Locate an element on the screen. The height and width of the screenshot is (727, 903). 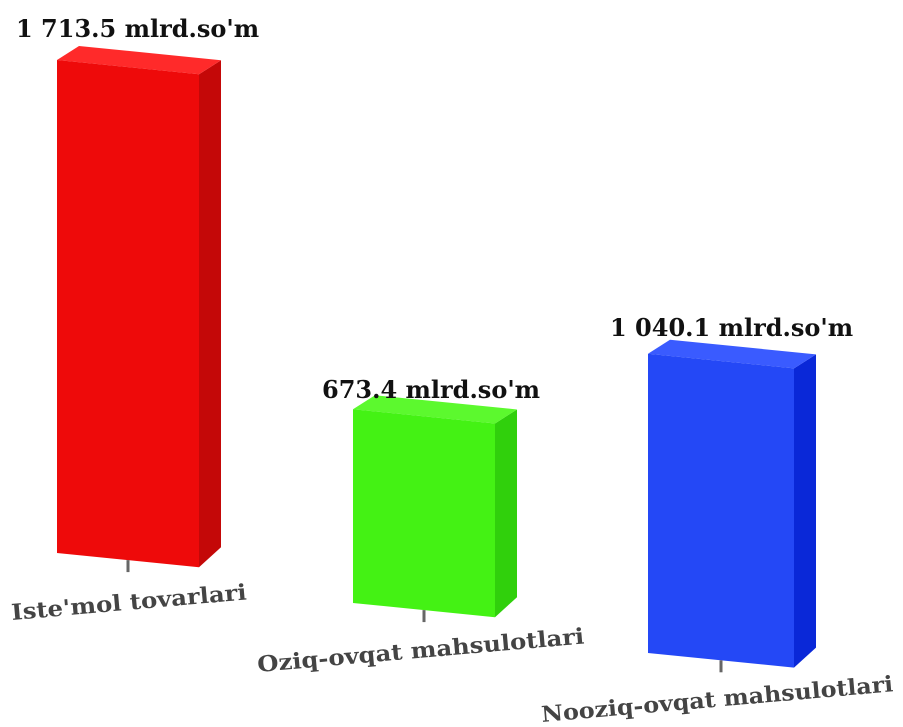
category-ticks is located at coordinates (424, 616).